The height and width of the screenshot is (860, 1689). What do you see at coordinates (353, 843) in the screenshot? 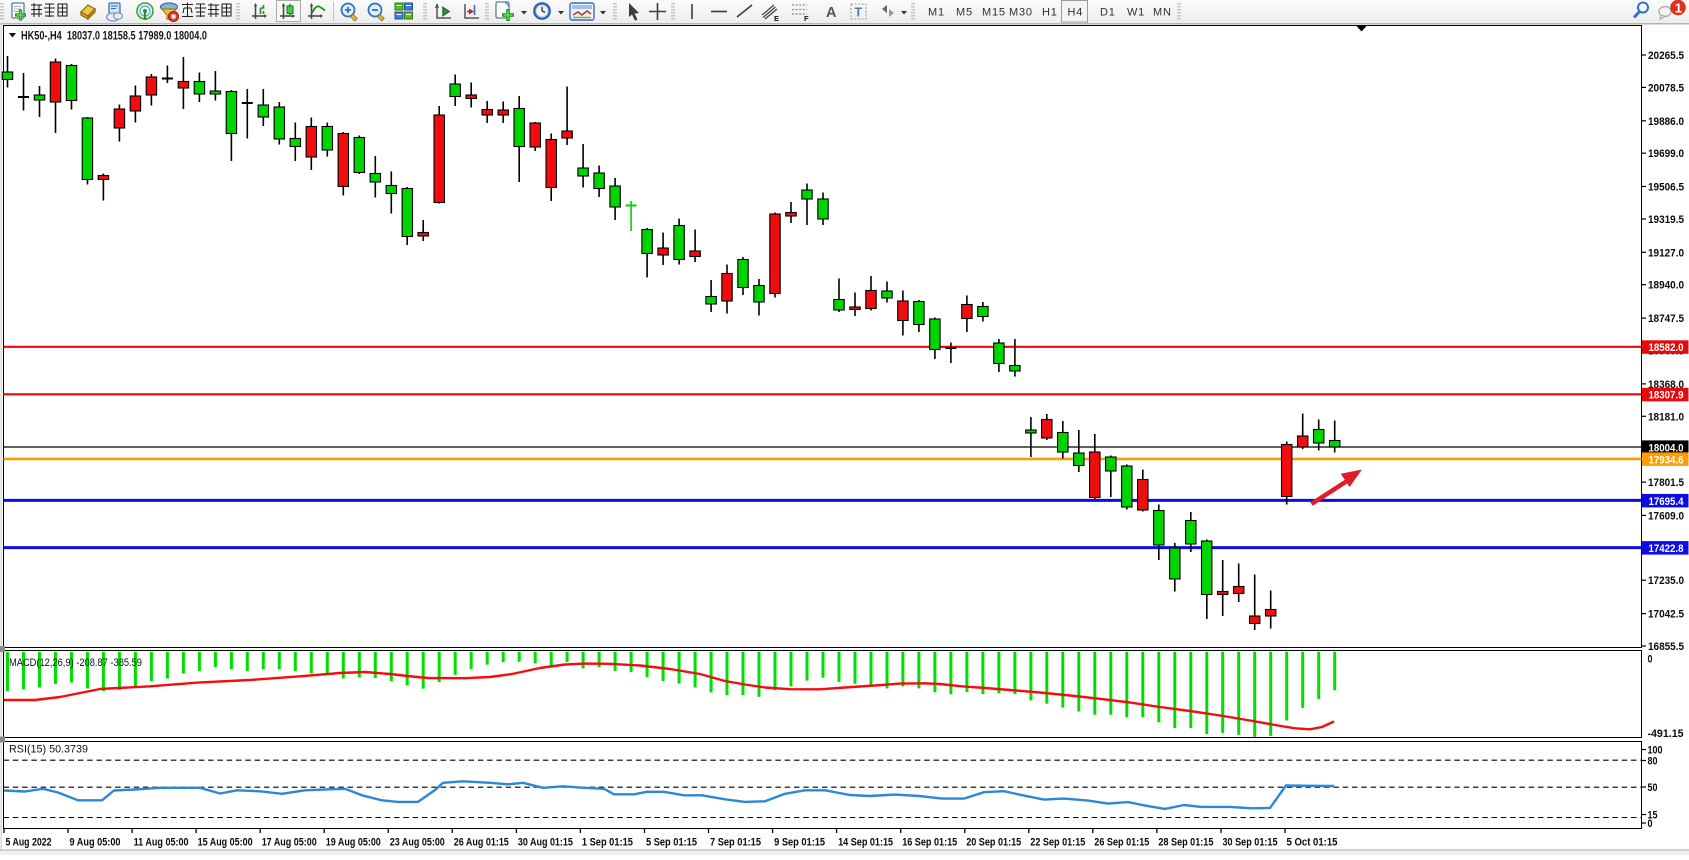
I see `svg-text: 19 Aug 05:00` at bounding box center [353, 843].